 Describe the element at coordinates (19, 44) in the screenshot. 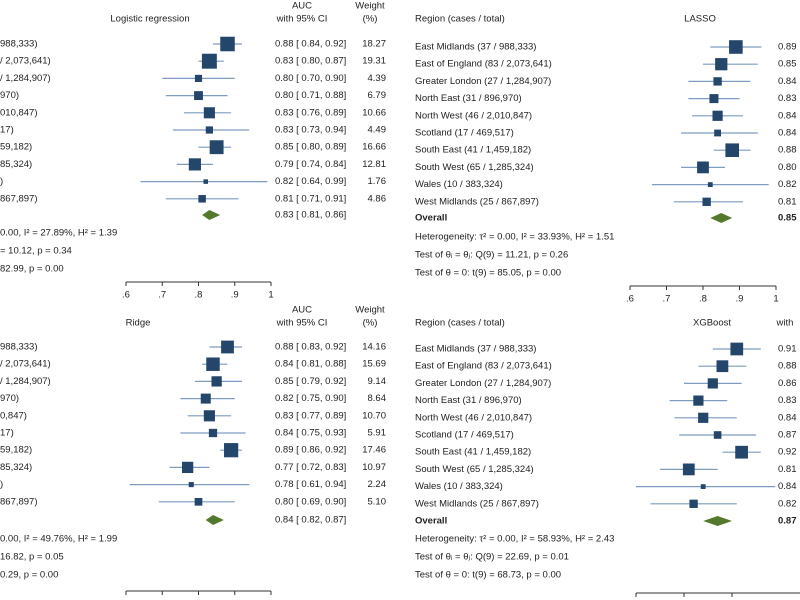

I see `row-label: 988,333)` at that location.